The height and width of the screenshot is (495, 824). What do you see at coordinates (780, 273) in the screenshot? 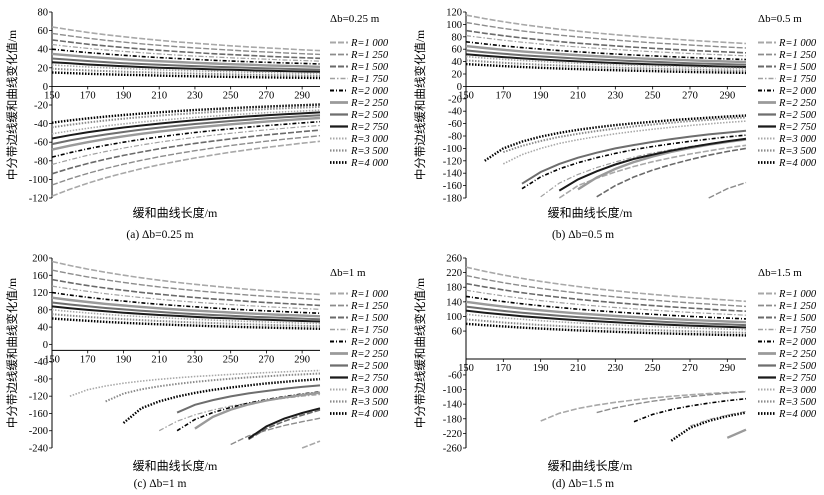
I see `legend-title: Δb=1.5 m` at bounding box center [780, 273].